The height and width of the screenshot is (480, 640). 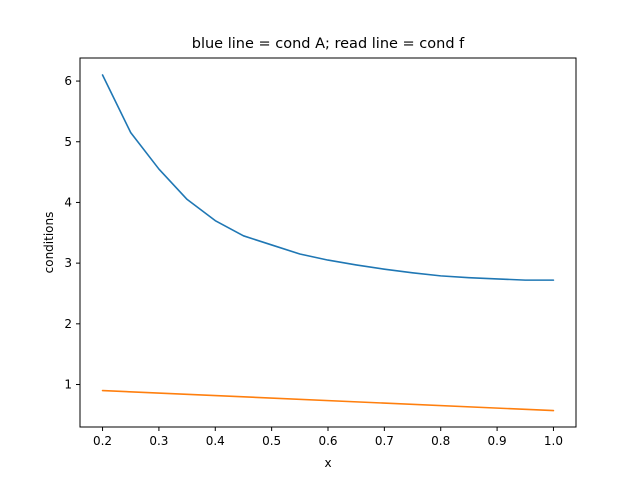 What do you see at coordinates (68, 81) in the screenshot?
I see `y-tick-label: 6` at bounding box center [68, 81].